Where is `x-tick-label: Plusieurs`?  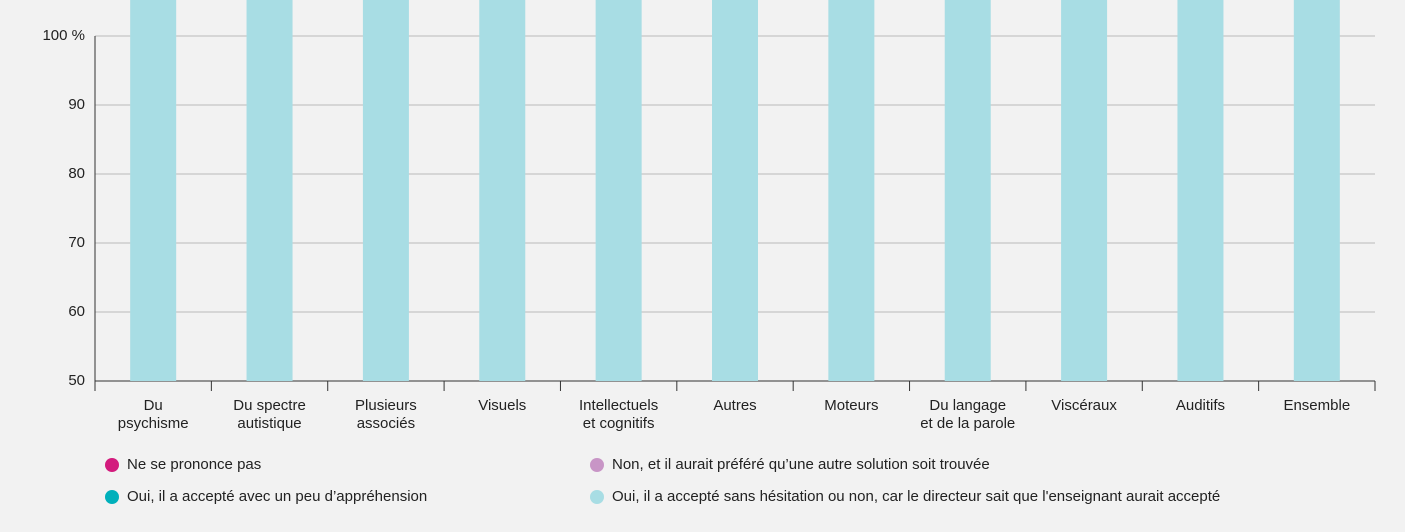 x-tick-label: Plusieurs is located at coordinates (386, 405).